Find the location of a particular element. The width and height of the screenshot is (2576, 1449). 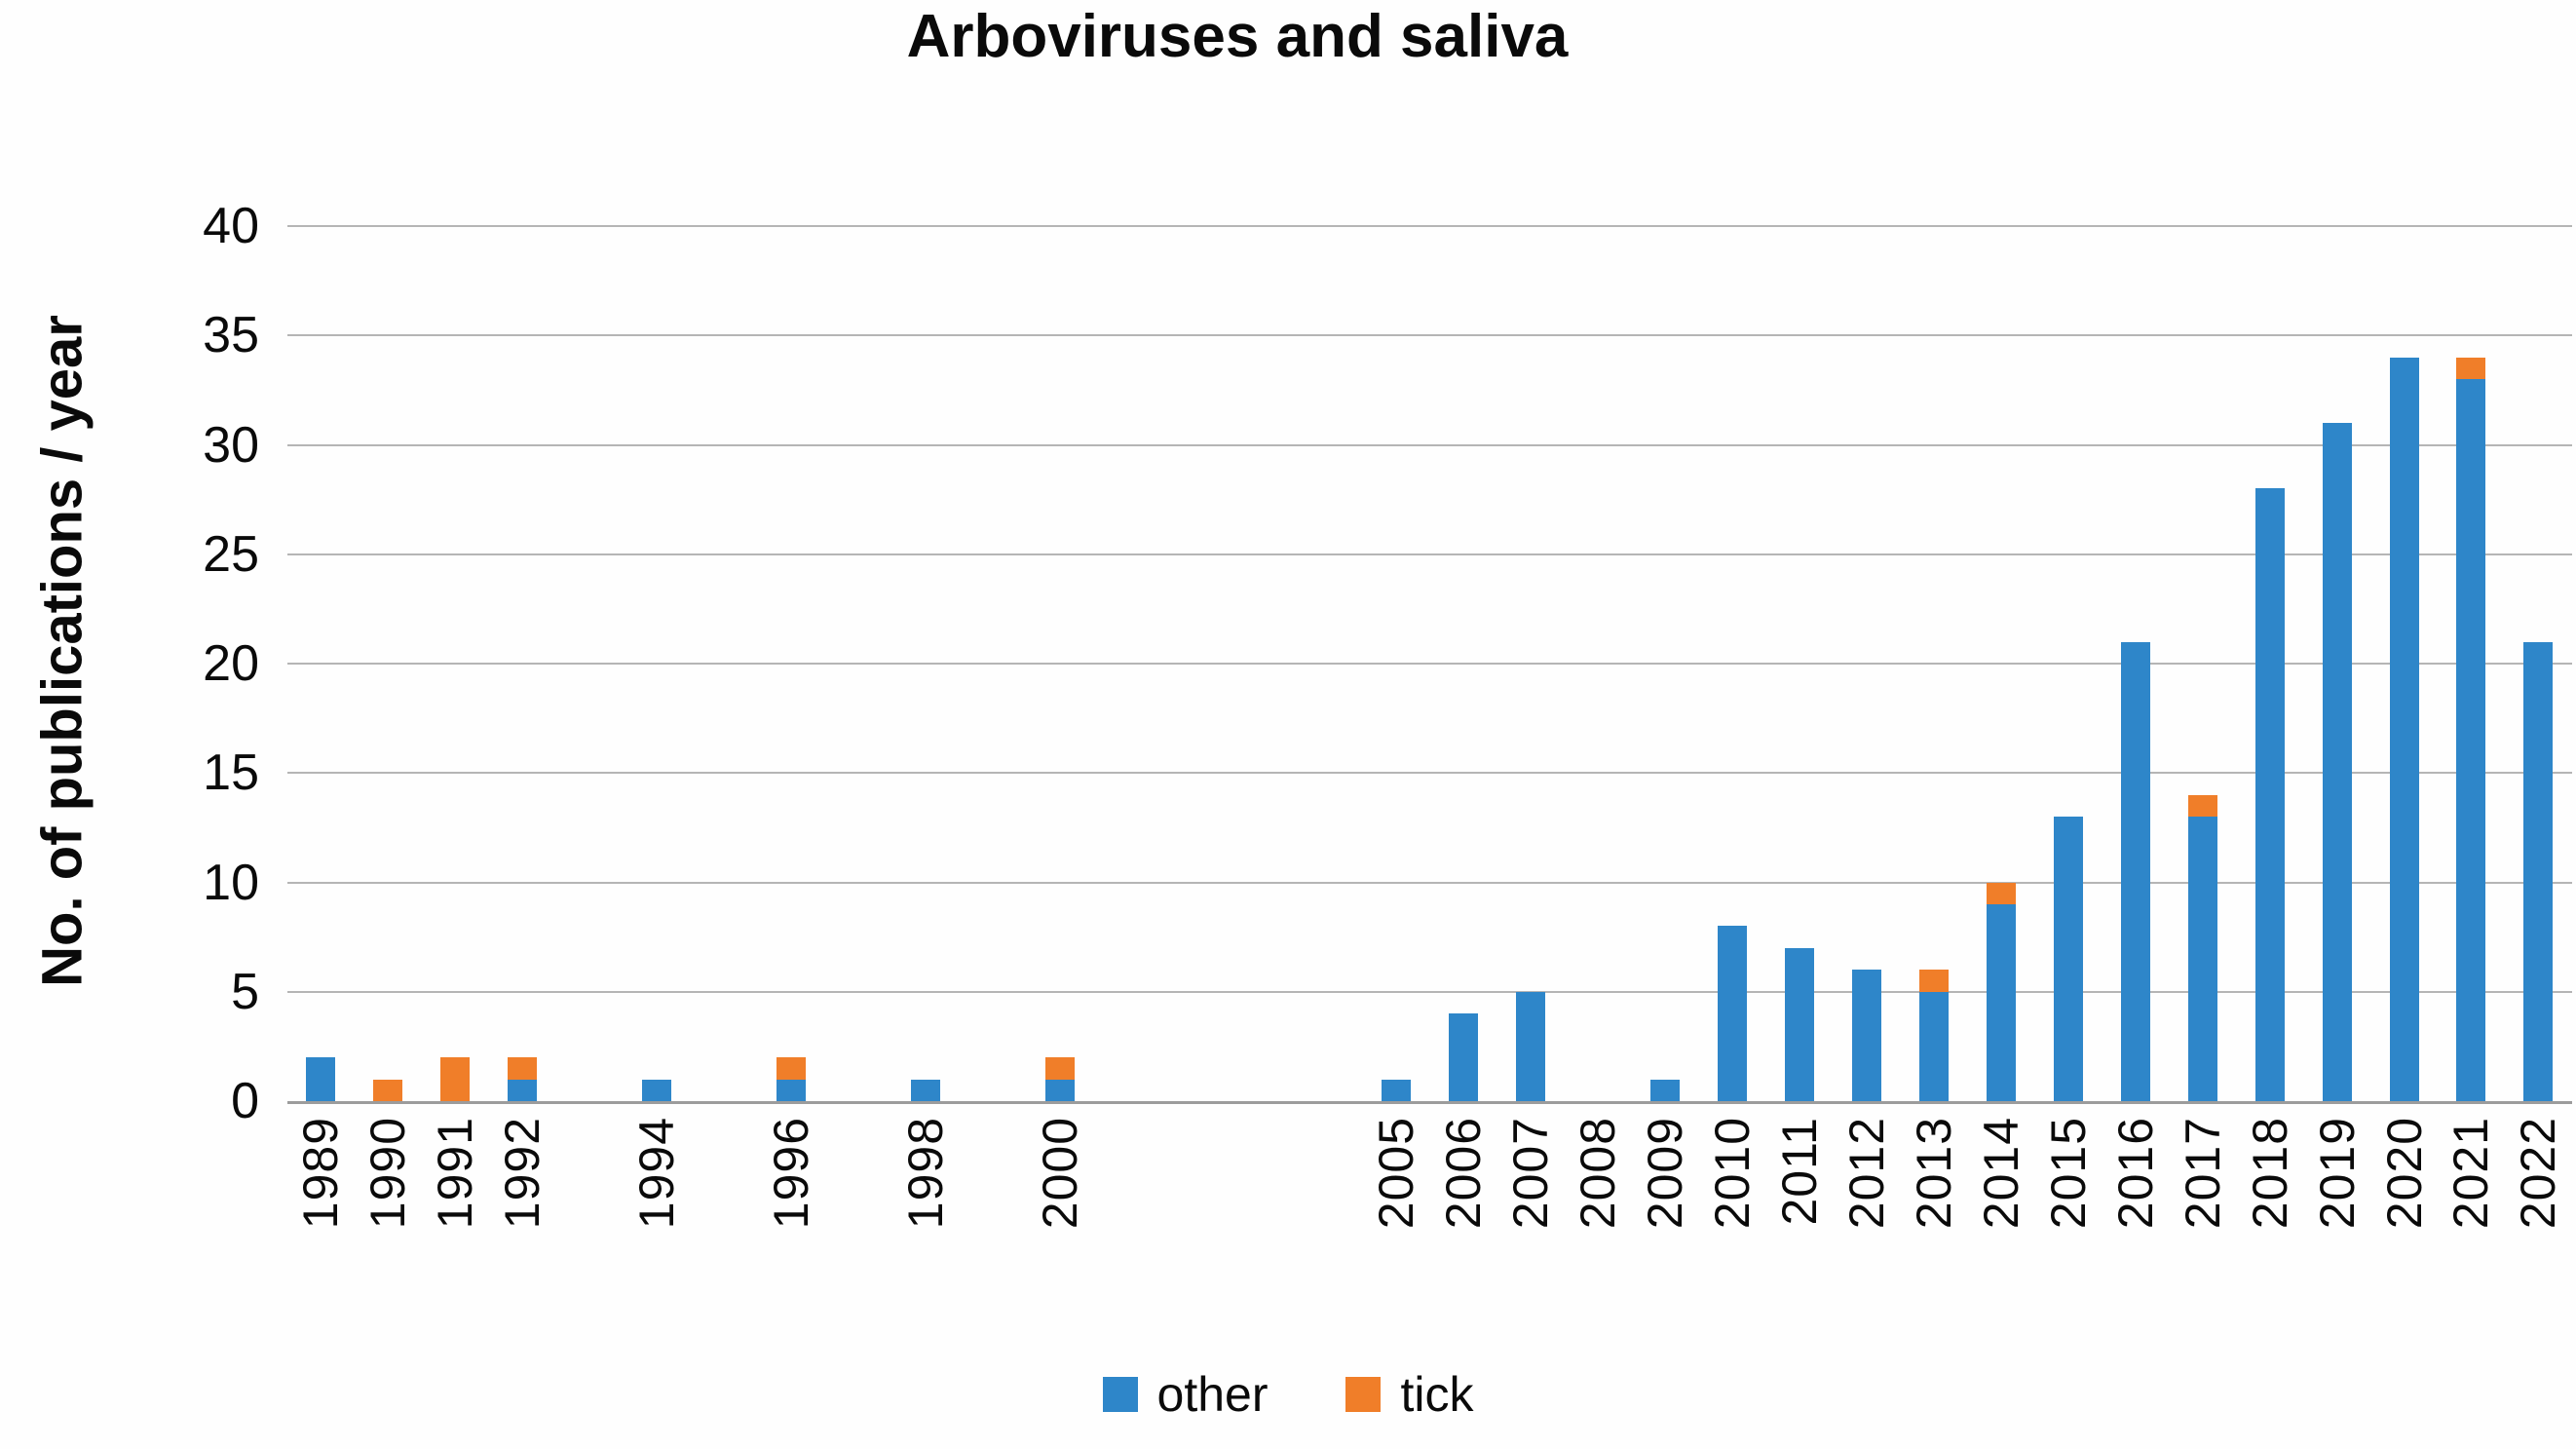

x-label-1994: 1994 is located at coordinates (657, 1173).